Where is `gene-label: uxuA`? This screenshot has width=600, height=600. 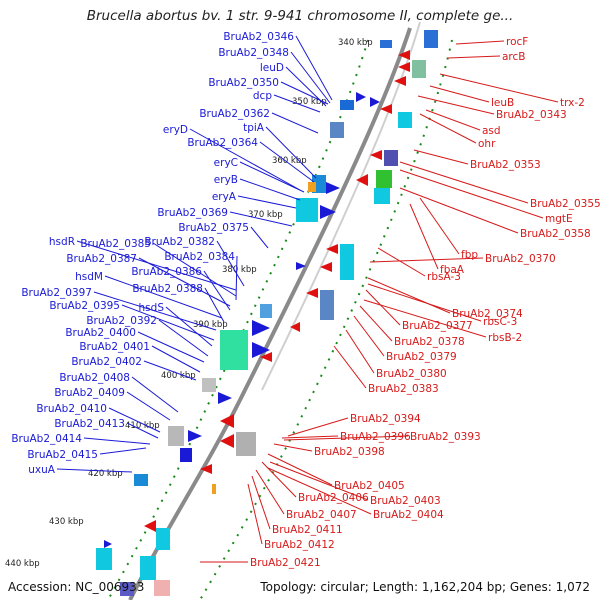 gene-label: uxuA is located at coordinates (42, 470).